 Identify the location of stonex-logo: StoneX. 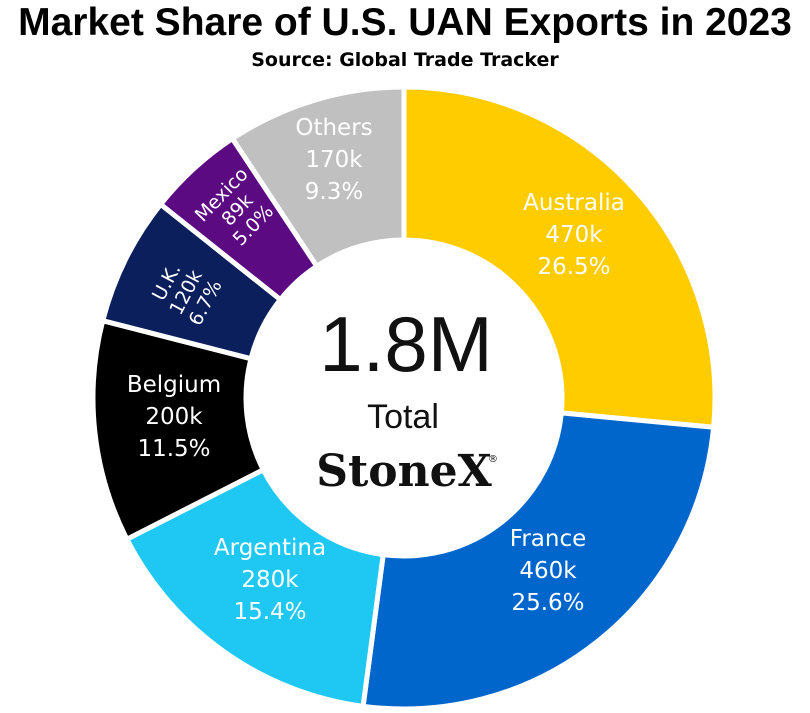
(404, 471).